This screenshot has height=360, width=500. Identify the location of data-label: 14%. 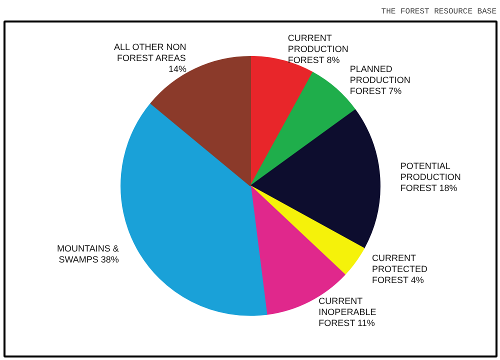
(177, 69).